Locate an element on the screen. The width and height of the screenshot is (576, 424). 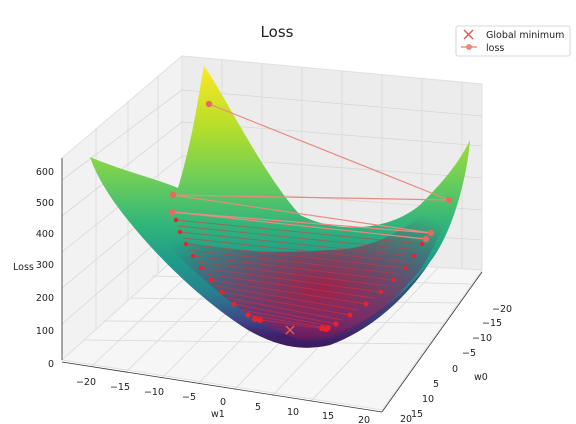
z-tick-label: 600 is located at coordinates (45, 172).